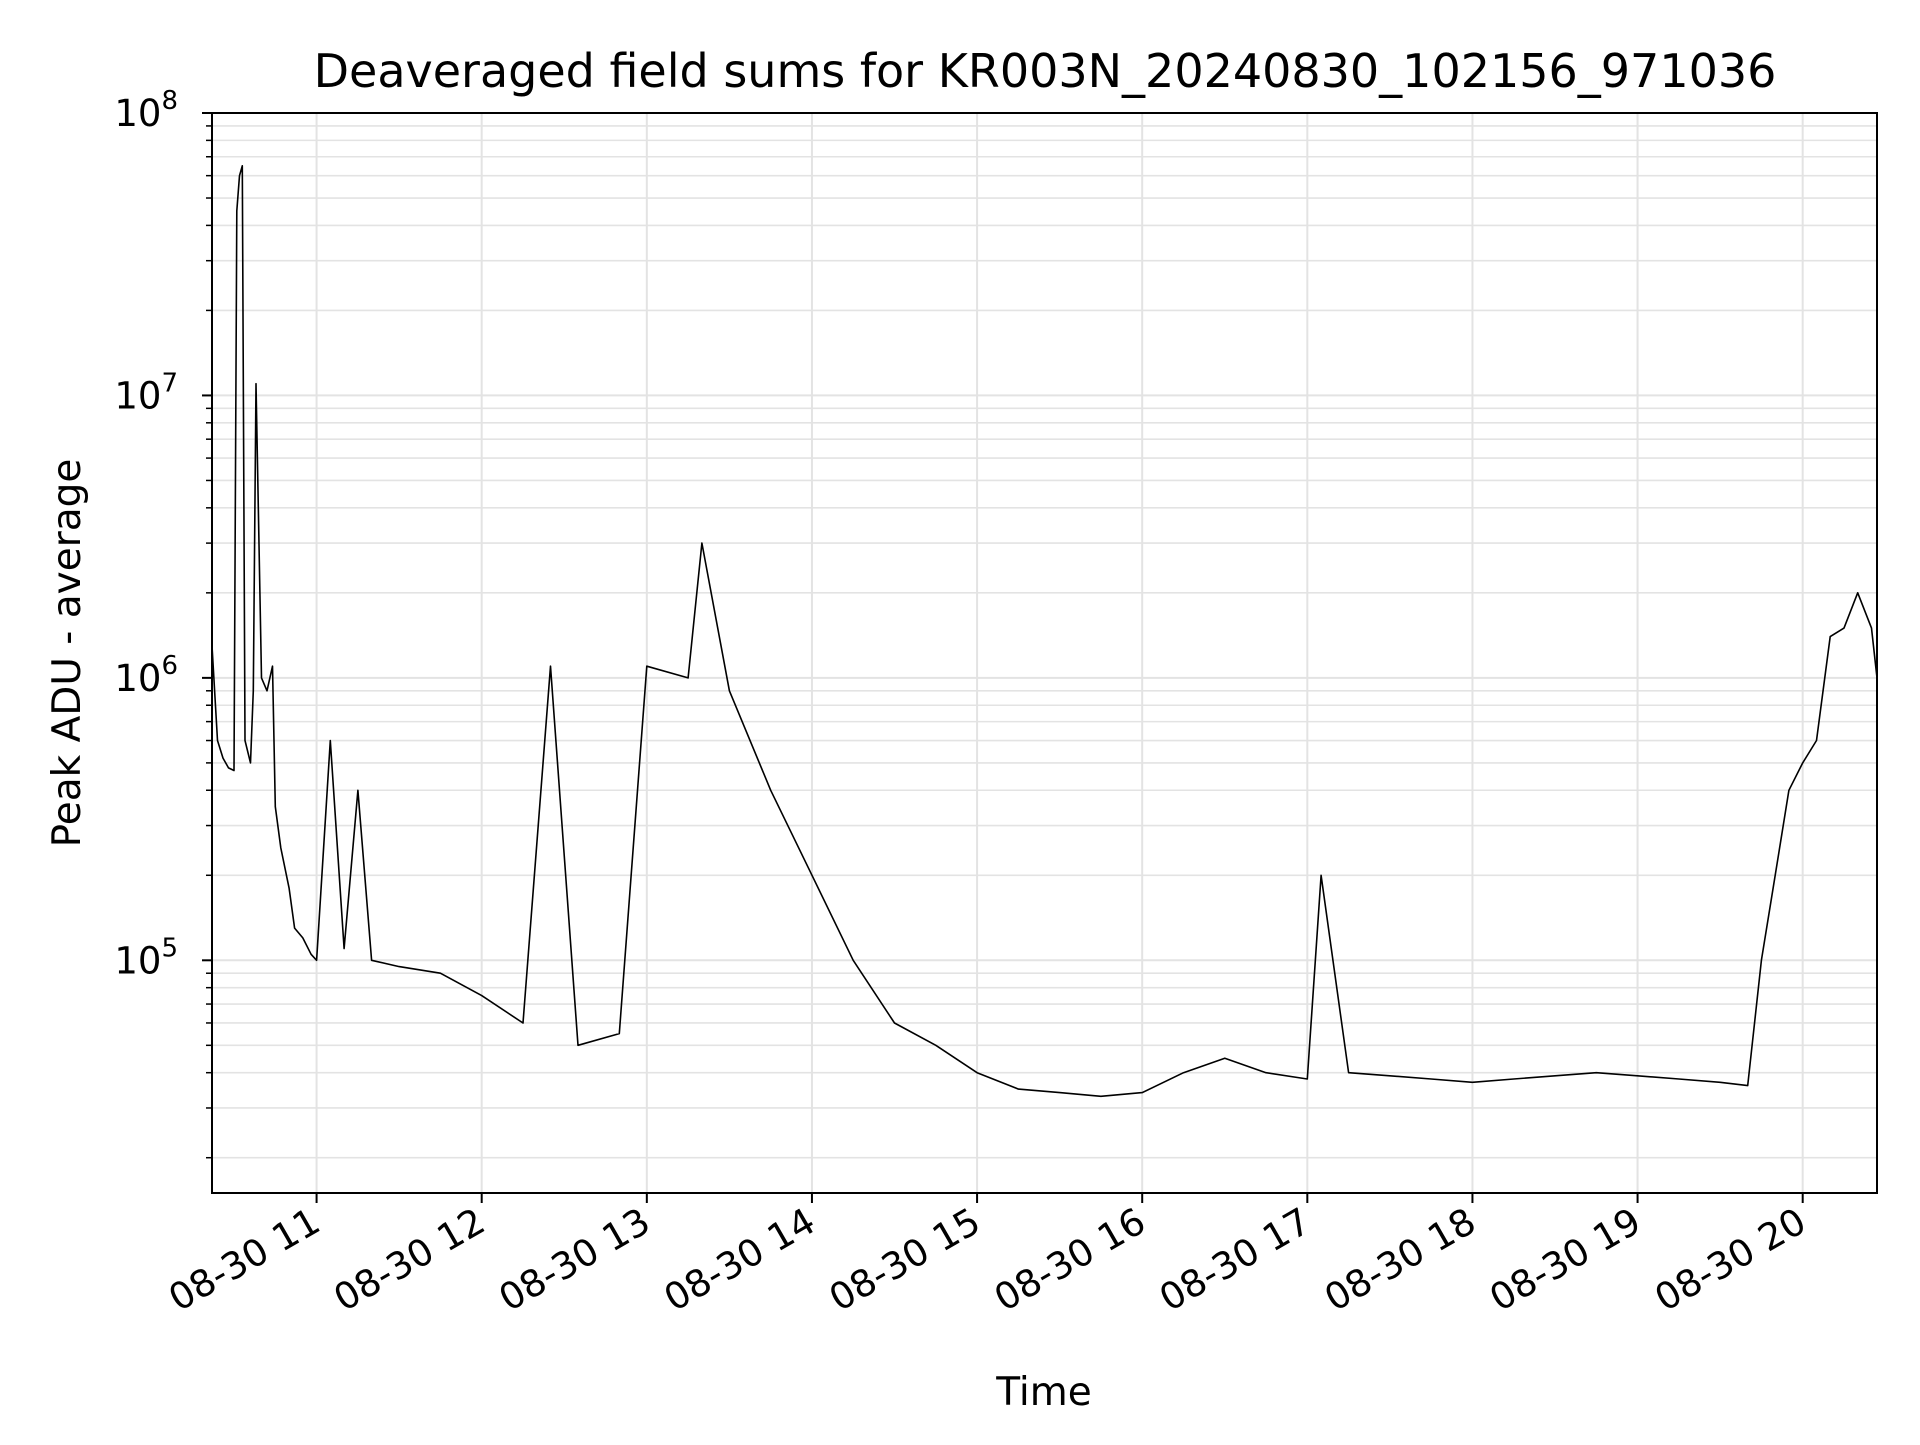 The image size is (1920, 1445). I want to click on x-tick-label: 08-30 17, so click(1235, 1260).